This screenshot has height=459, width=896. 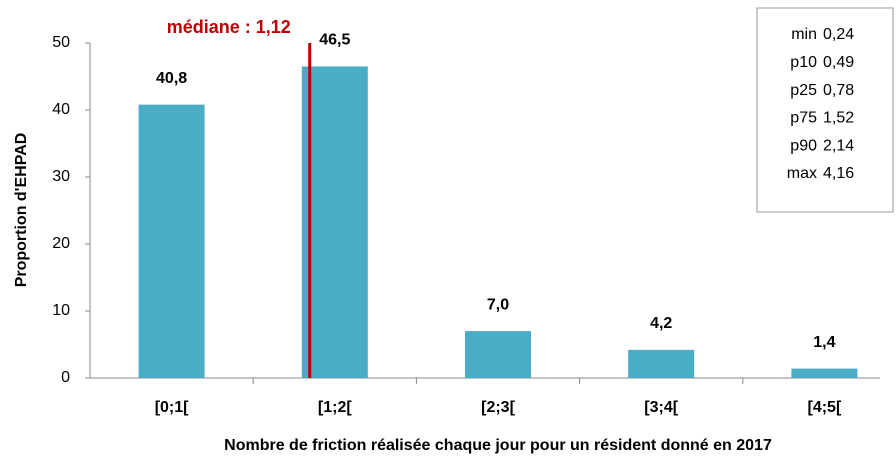 What do you see at coordinates (838, 90) in the screenshot?
I see `stat-value: 0,78` at bounding box center [838, 90].